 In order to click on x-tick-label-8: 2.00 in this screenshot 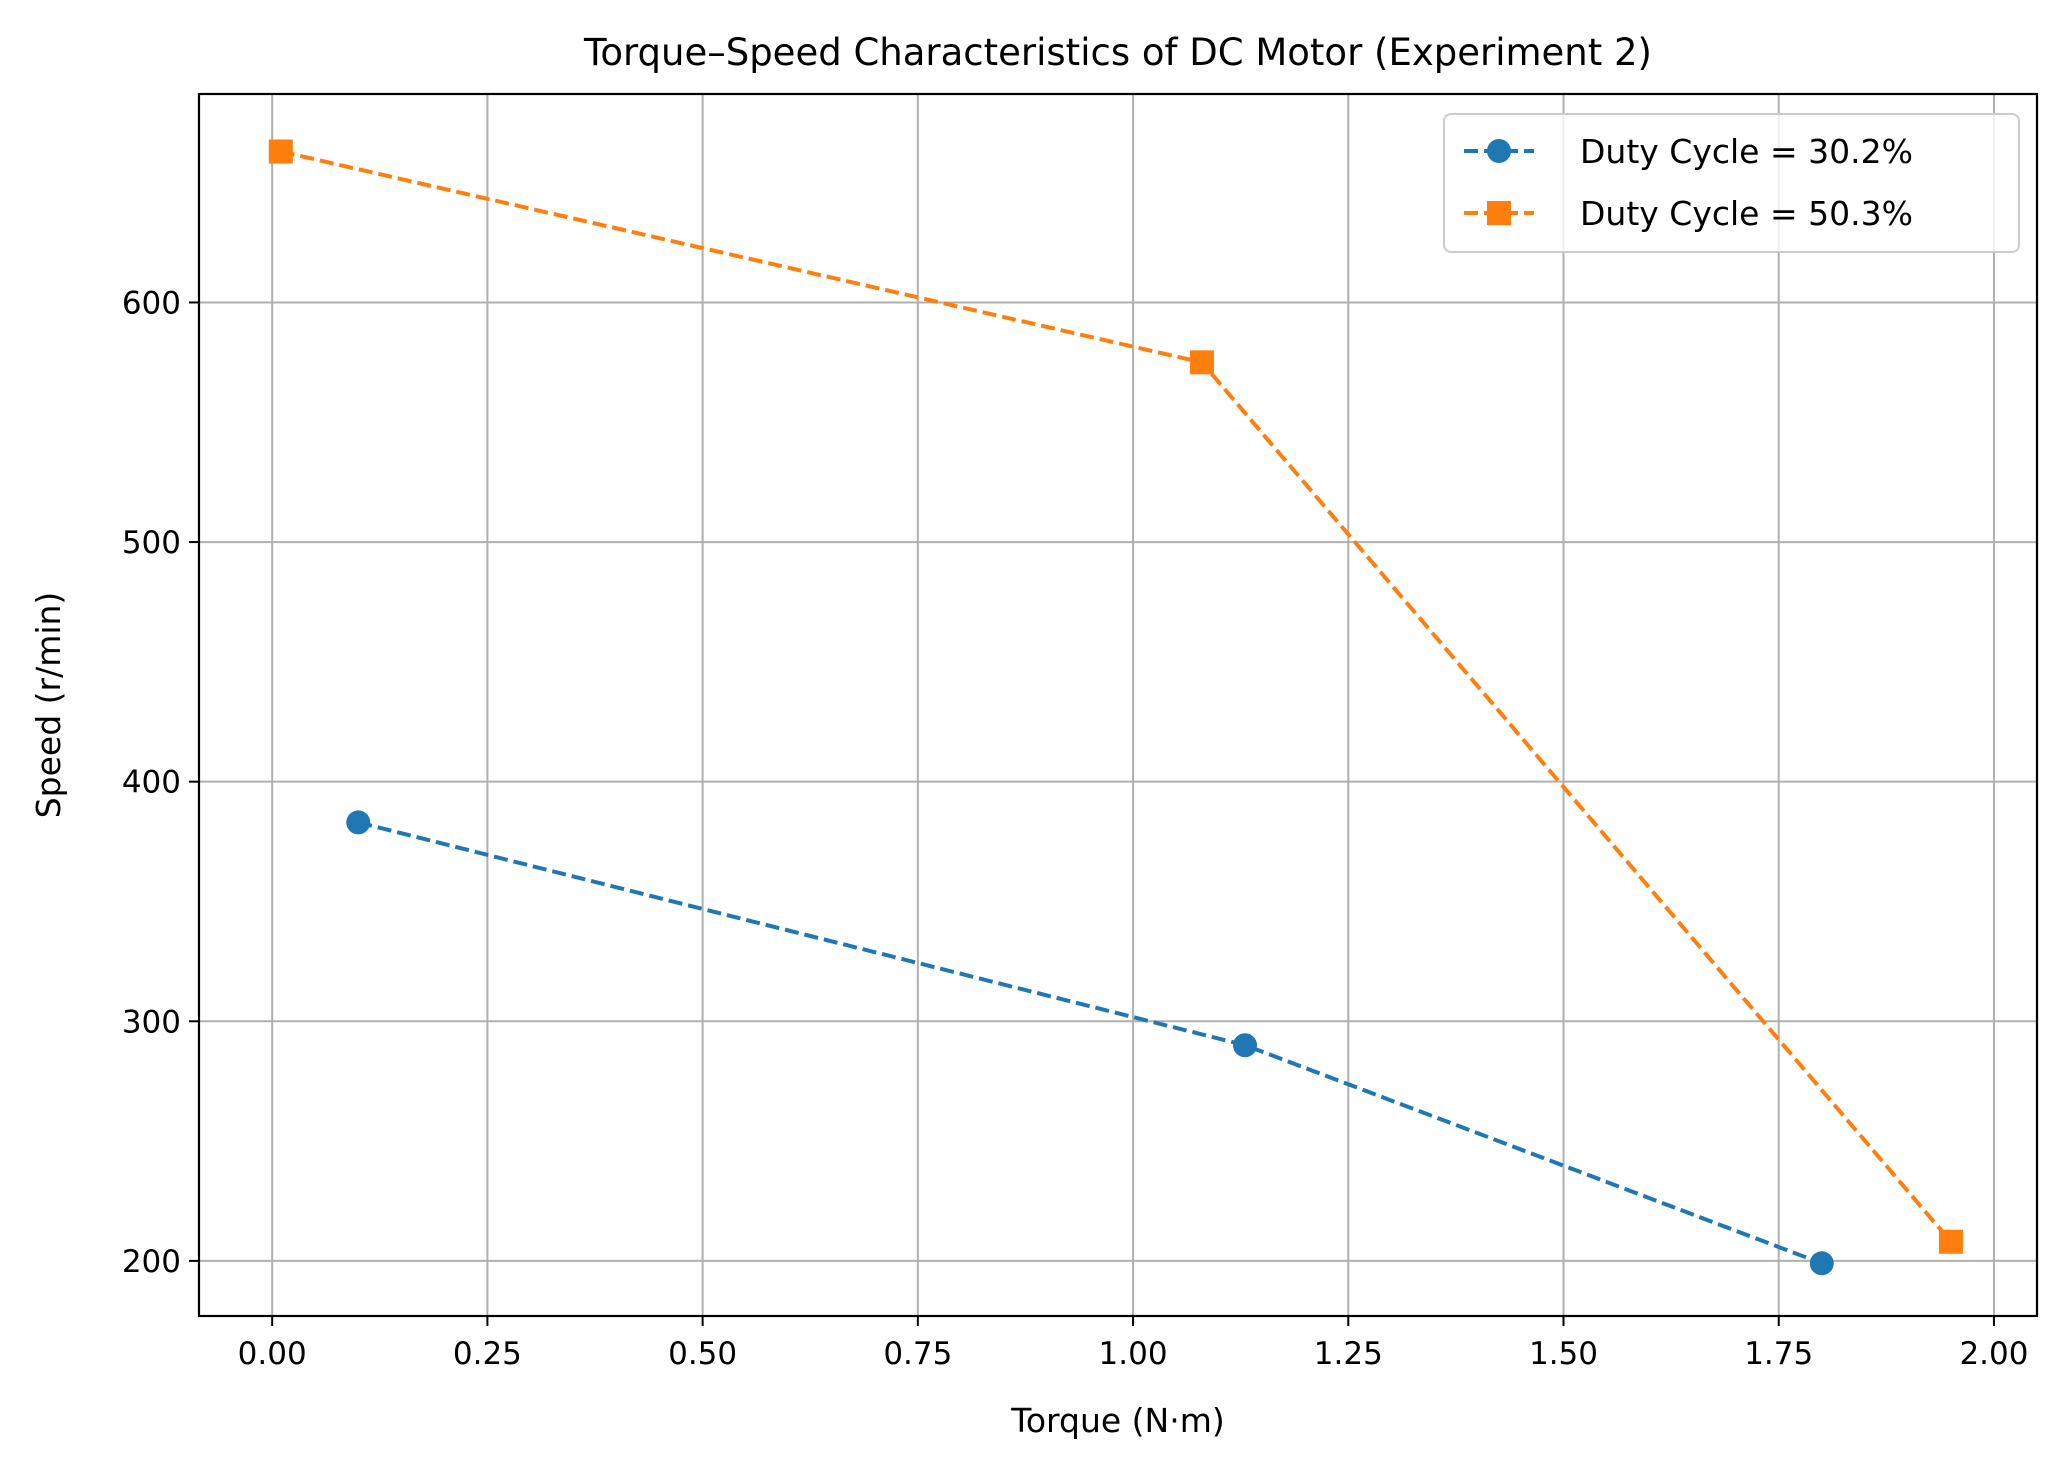, I will do `click(1993, 1354)`.